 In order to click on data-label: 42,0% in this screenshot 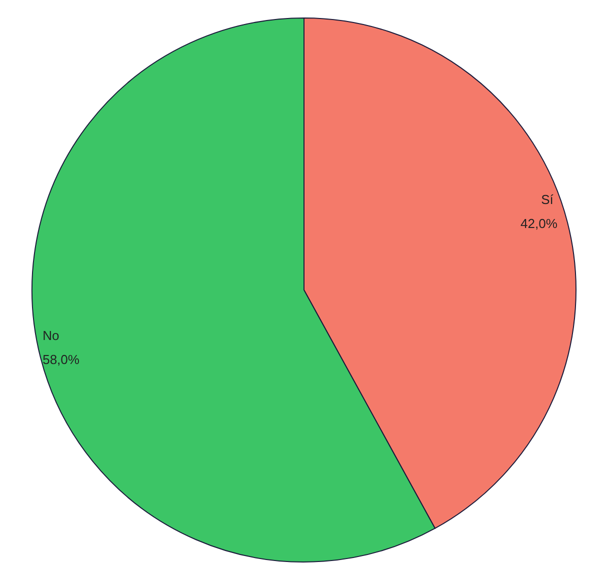, I will do `click(539, 223)`.